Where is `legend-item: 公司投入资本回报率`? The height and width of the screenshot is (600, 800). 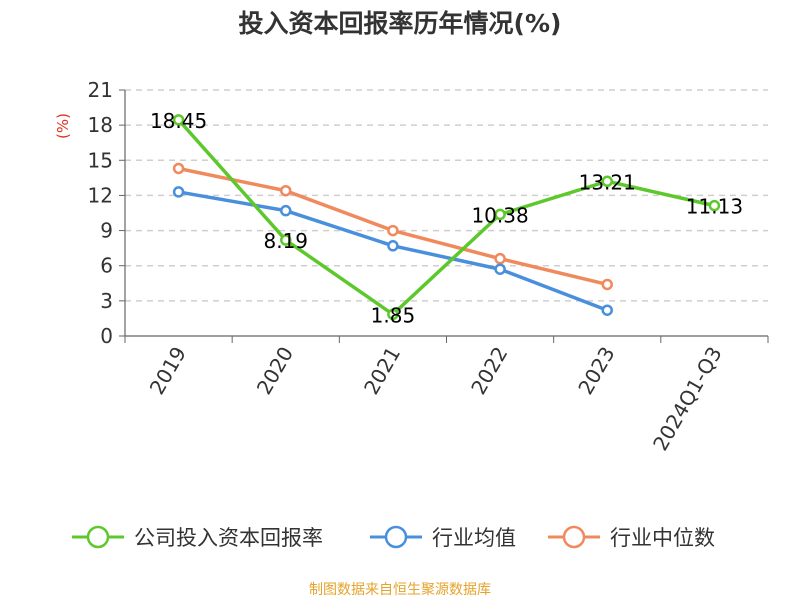 legend-item: 公司投入资本回报率 is located at coordinates (197, 537).